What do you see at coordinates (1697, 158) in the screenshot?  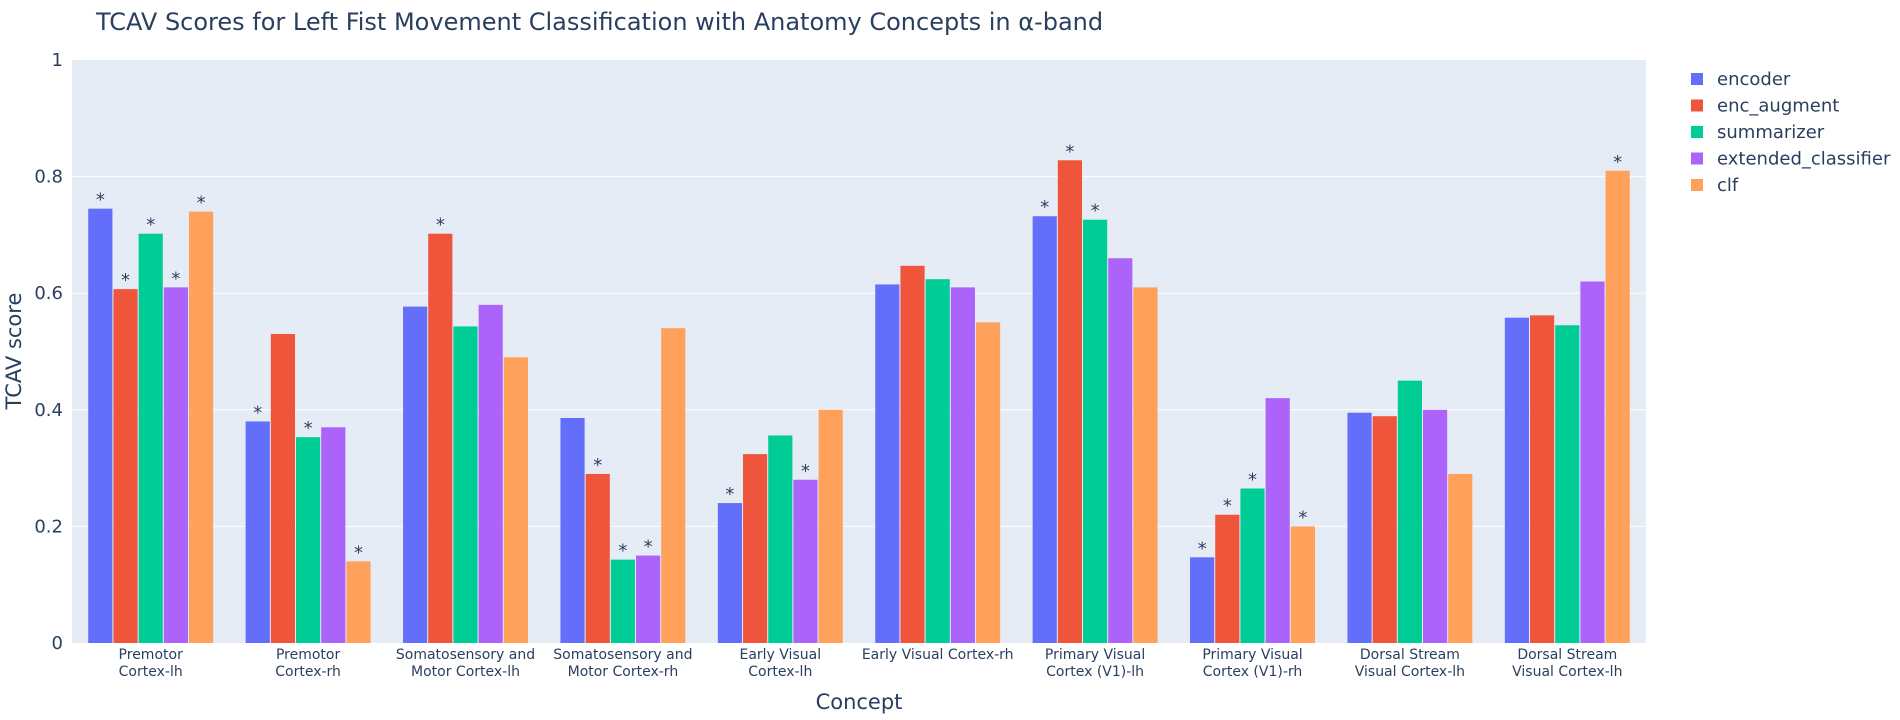 I see `legend-swatch-extended_classifier` at bounding box center [1697, 158].